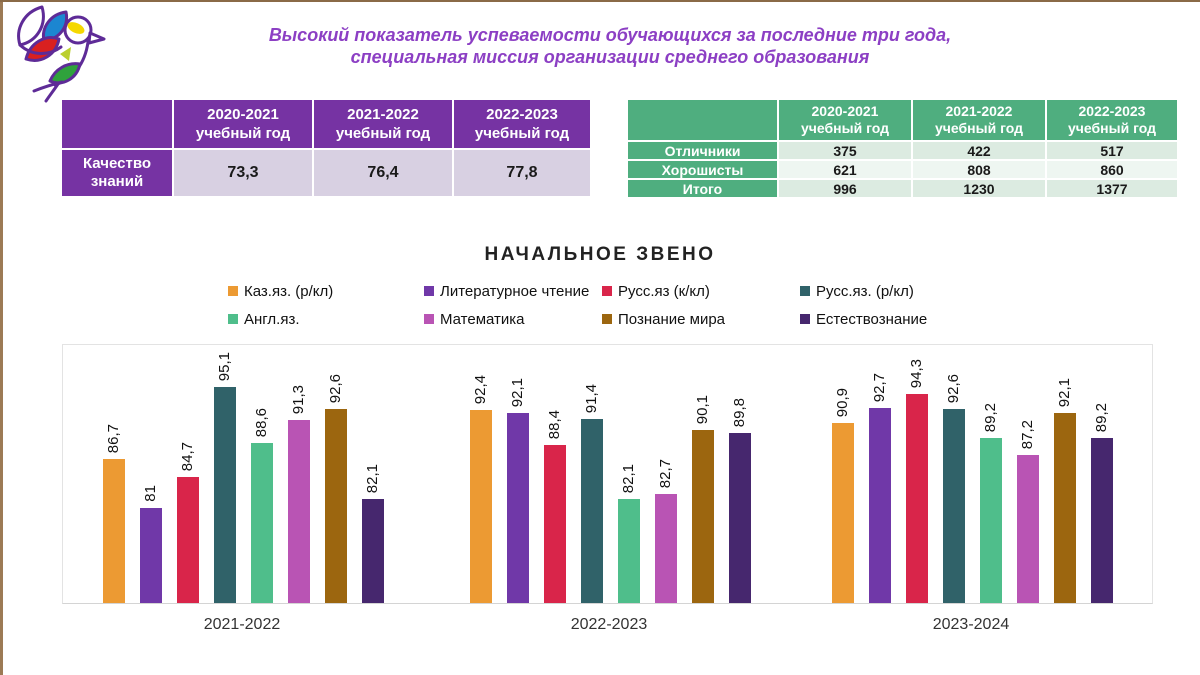 This screenshot has width=1200, height=675. I want to click on quality-value-1: 76,4, so click(383, 173).